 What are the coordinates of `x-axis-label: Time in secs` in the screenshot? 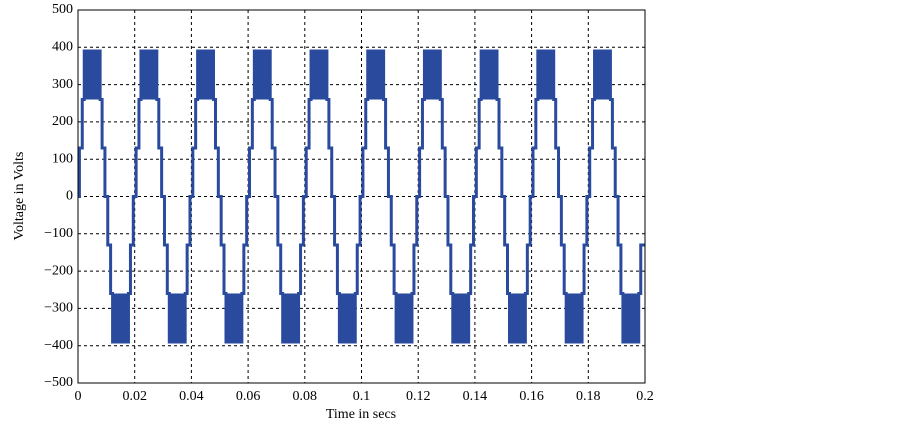 It's located at (361, 414).